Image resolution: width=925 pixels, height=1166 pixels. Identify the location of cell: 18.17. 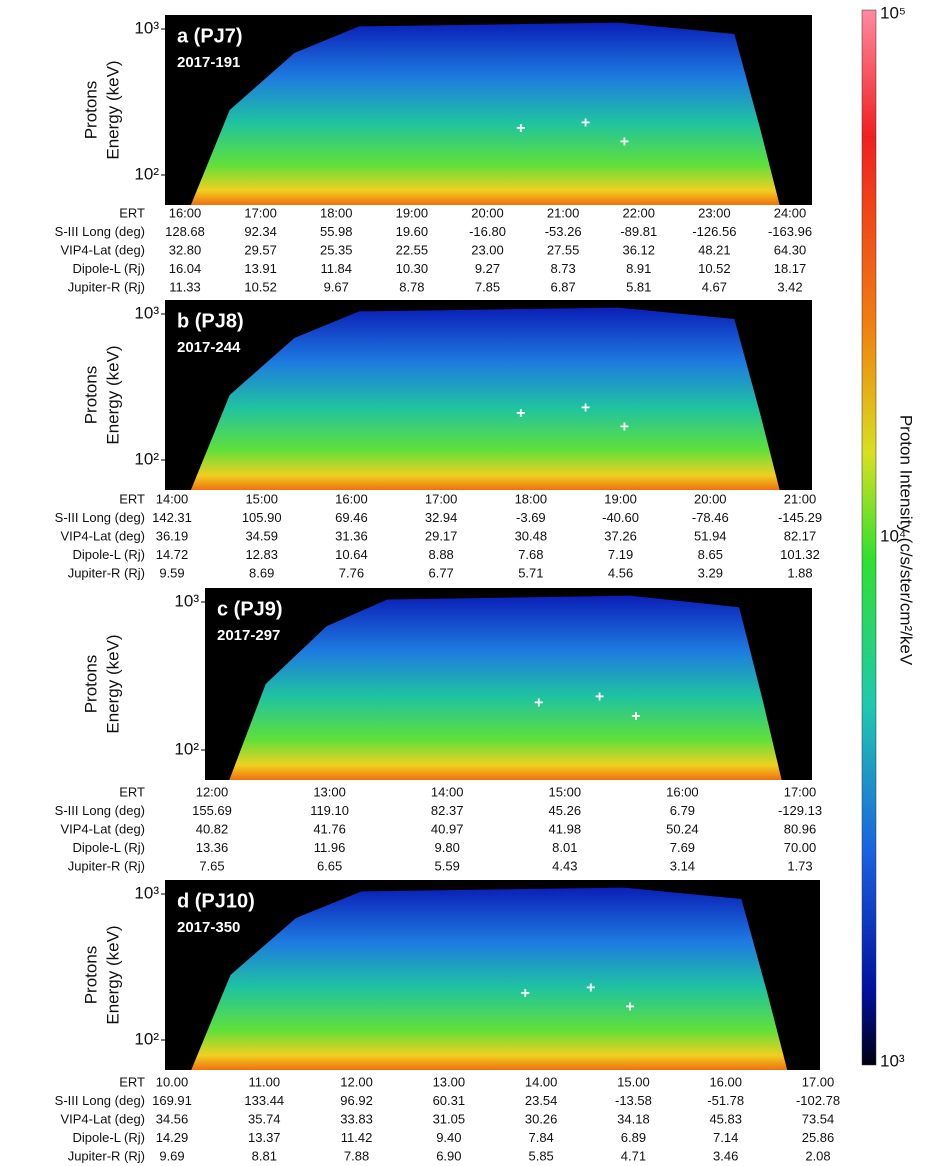
(790, 268).